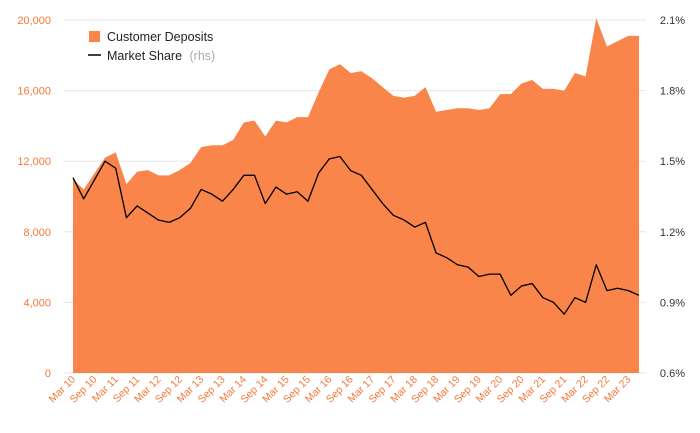 This screenshot has height=433, width=700. I want to click on left-tick-label: 4,000, so click(37, 303).